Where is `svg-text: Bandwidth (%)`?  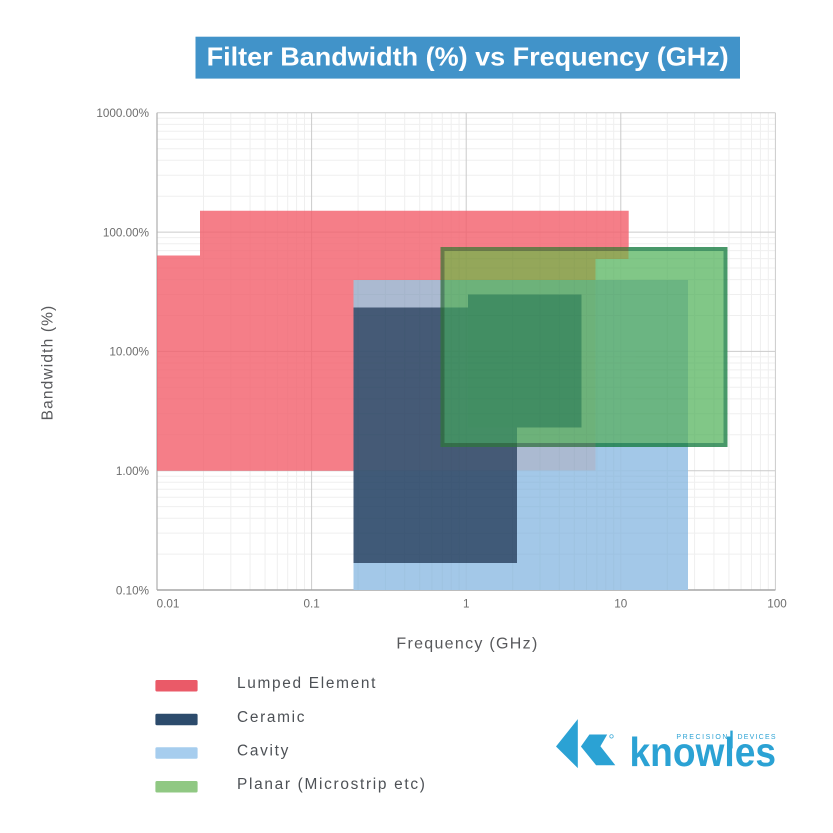
svg-text: Bandwidth (%) is located at coordinates (48, 363).